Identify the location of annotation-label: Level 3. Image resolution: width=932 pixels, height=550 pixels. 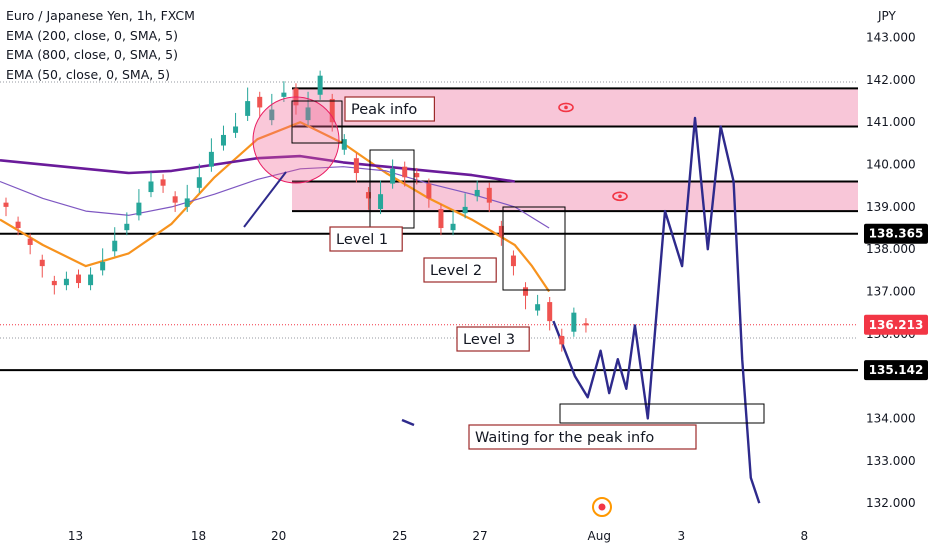
(489, 340).